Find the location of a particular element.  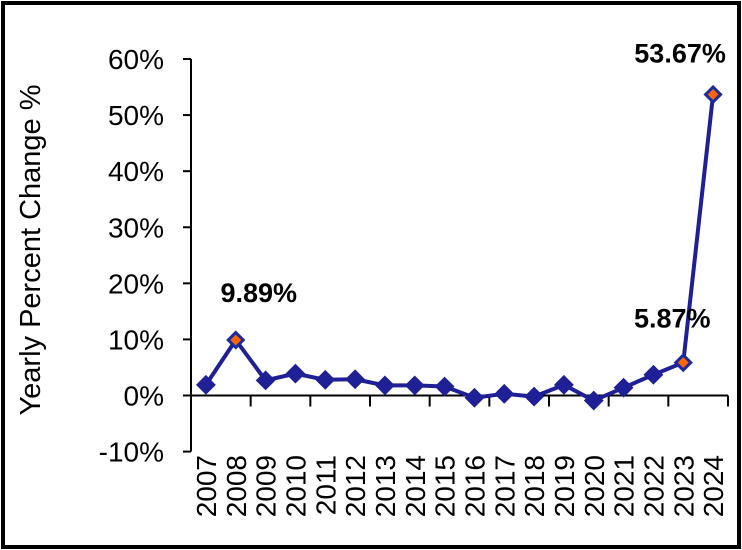

x-tick-label-2013: 2013 is located at coordinates (385, 486).